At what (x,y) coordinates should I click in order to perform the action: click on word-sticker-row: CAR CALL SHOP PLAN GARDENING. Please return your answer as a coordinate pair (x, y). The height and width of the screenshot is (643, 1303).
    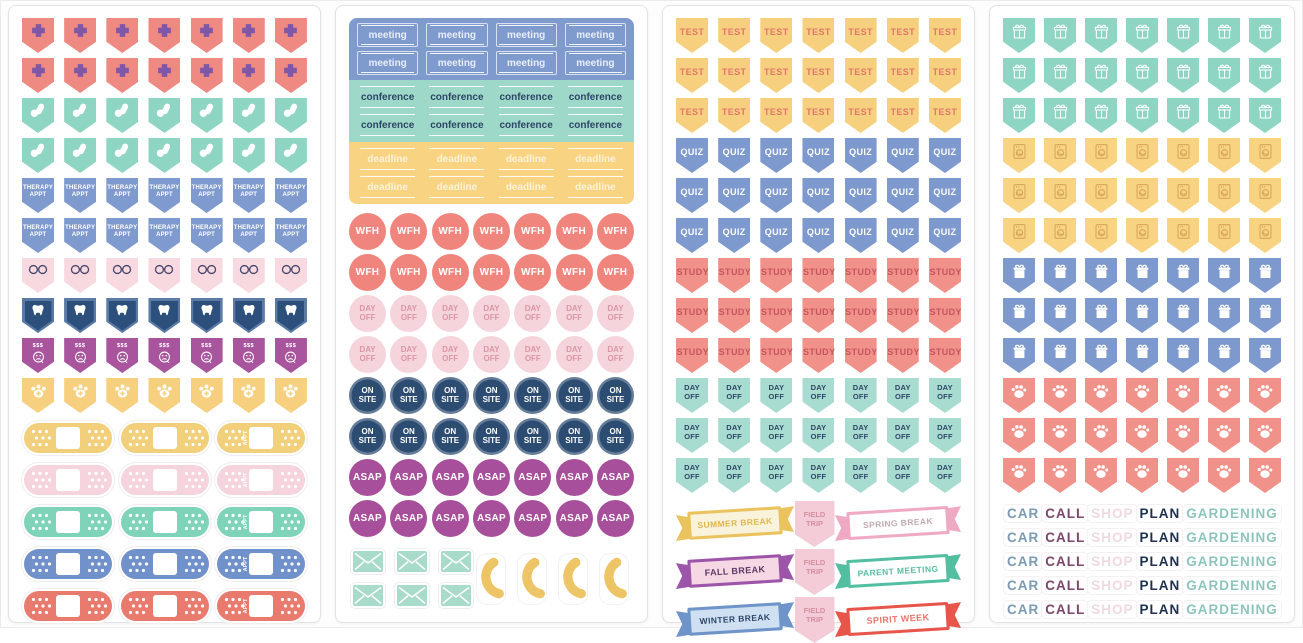
    Looking at the image, I should click on (1142, 609).